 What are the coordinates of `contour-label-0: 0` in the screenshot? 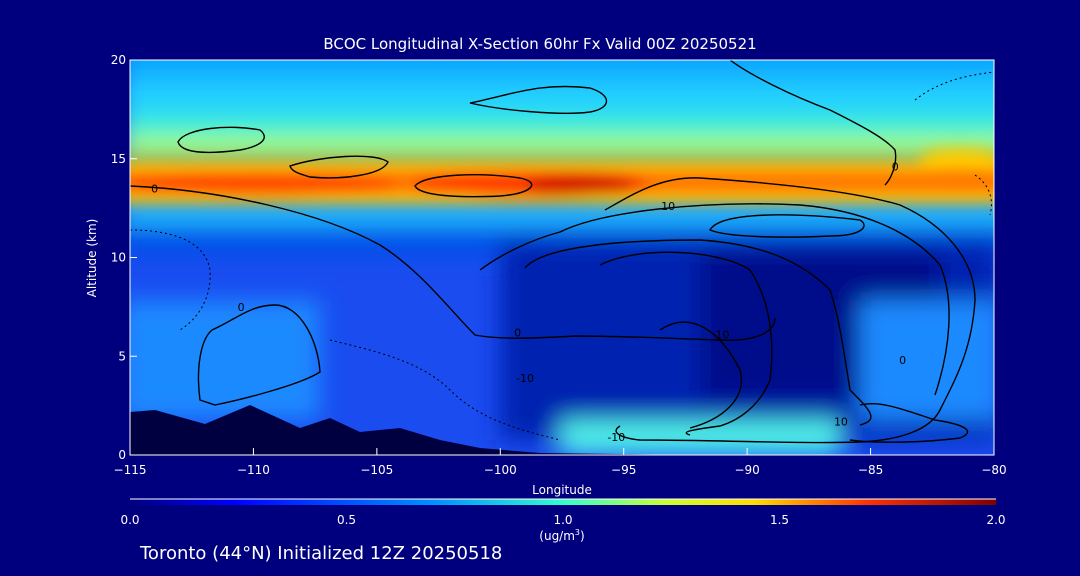 It's located at (154, 188).